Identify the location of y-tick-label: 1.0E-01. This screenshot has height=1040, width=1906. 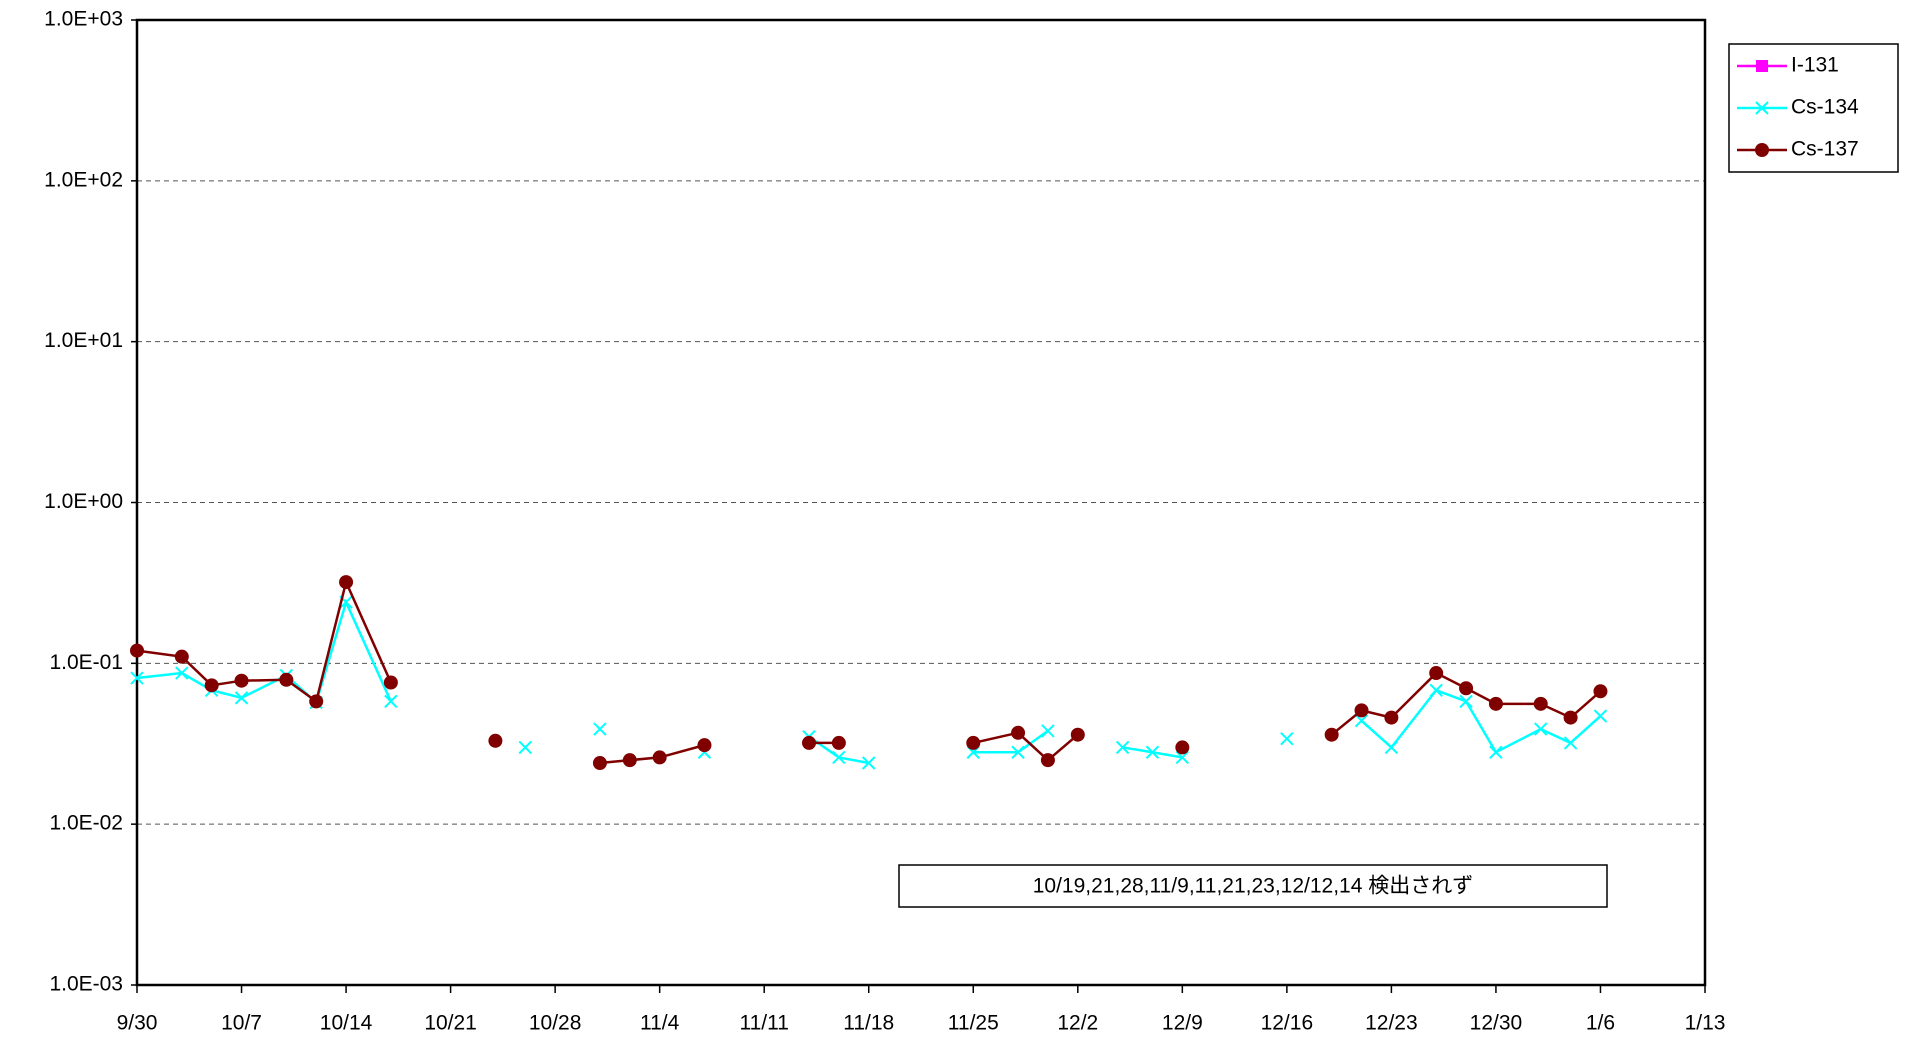
(86, 662).